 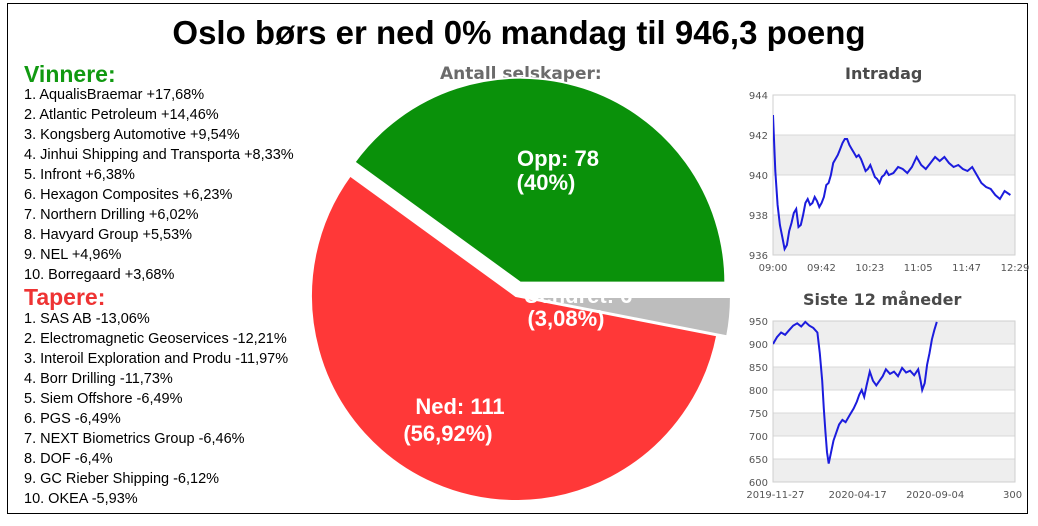 I want to click on loser-item: 5. Siem Offshore -6,49%, so click(x=103, y=399).